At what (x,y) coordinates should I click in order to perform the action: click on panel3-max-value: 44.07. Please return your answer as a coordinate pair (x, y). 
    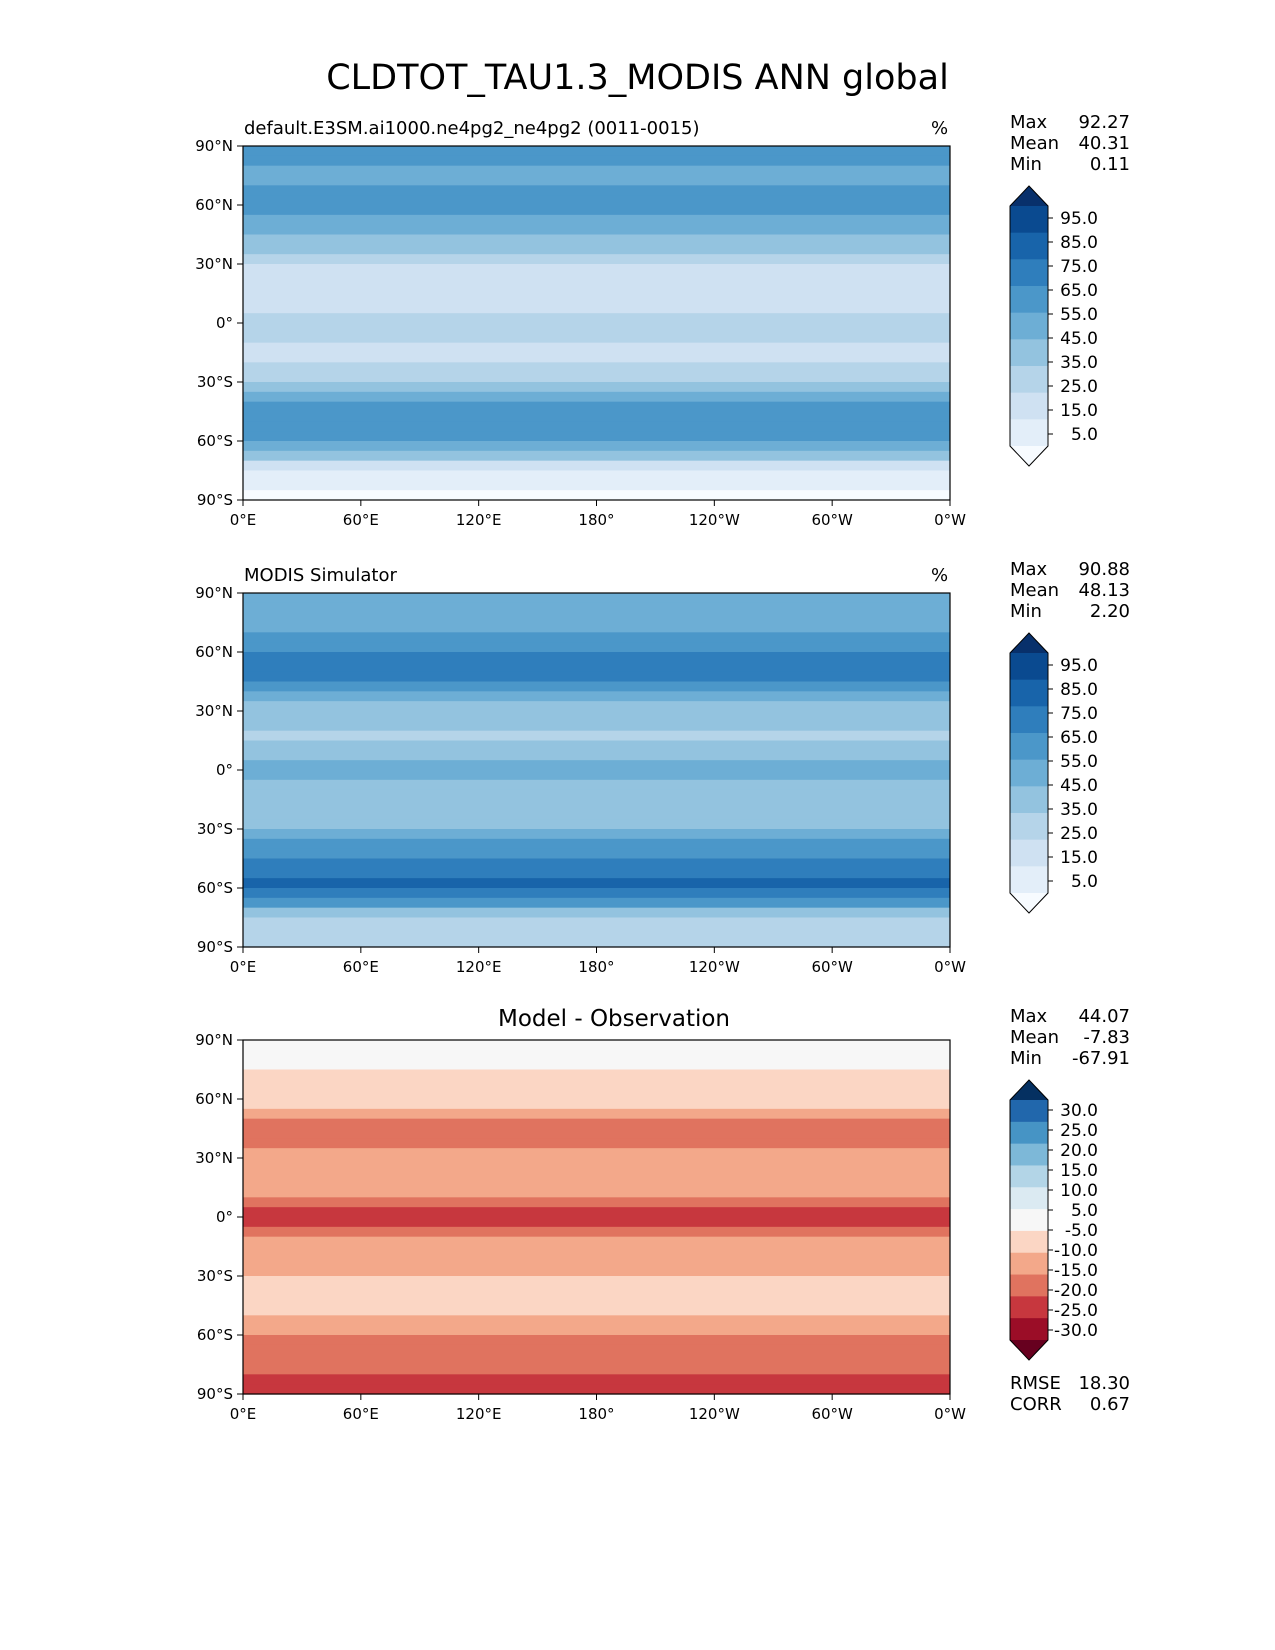
    Looking at the image, I should click on (1104, 1016).